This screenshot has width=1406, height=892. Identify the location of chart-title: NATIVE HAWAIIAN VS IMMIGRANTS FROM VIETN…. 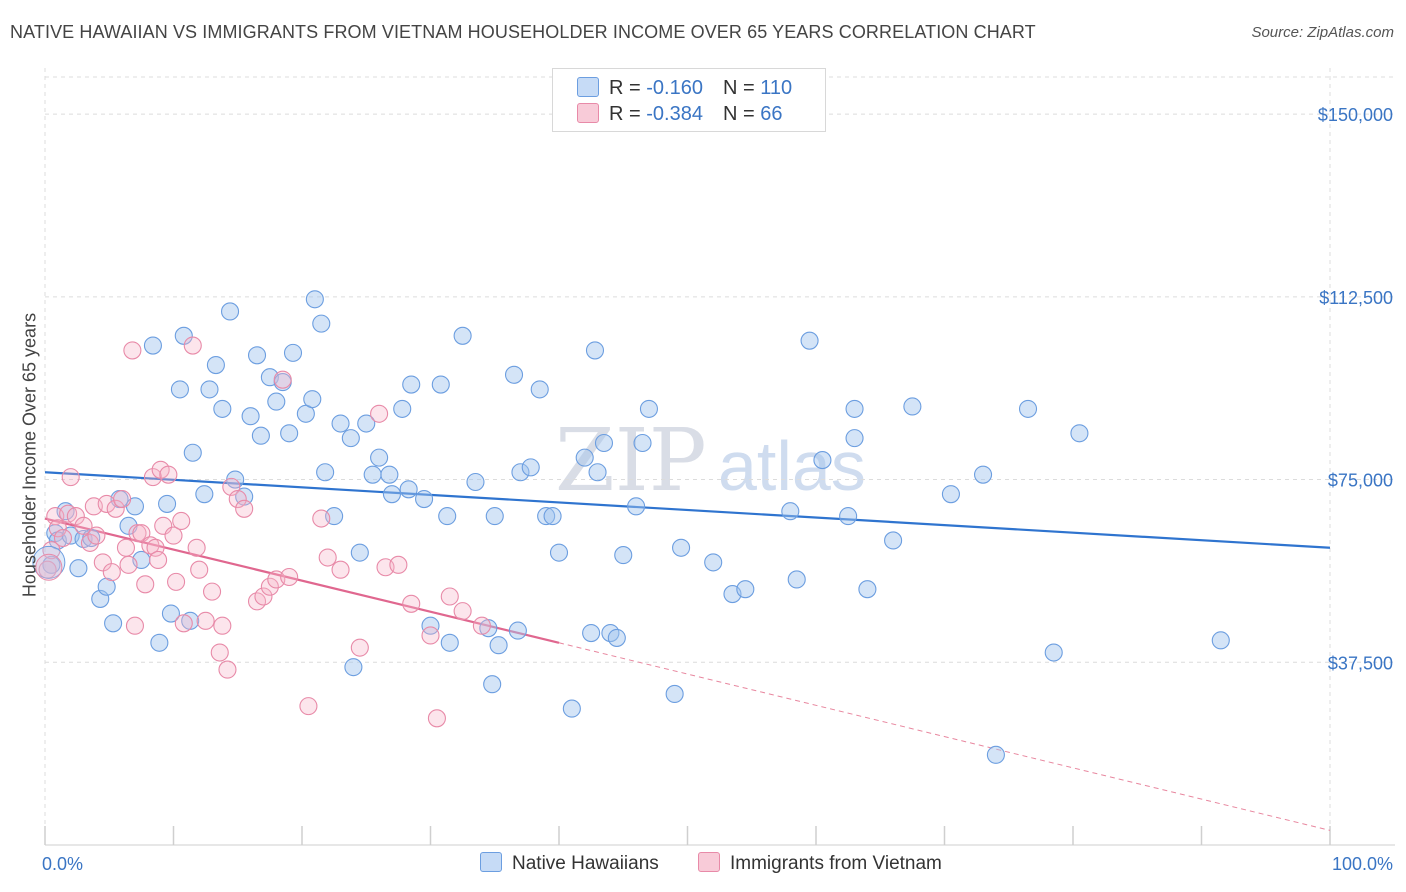
(523, 32).